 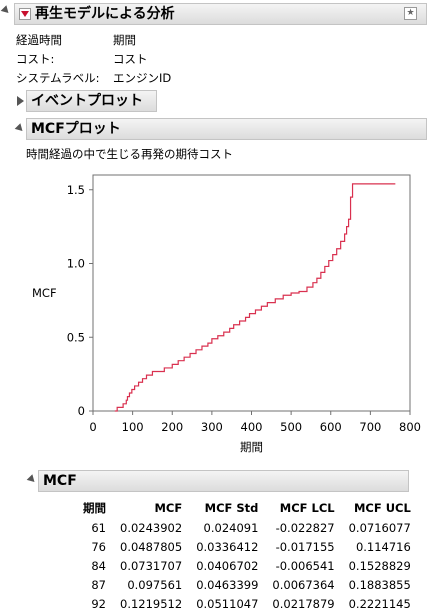 What do you see at coordinates (227, 565) in the screenshot?
I see `table-cell: 0.0406702` at bounding box center [227, 565].